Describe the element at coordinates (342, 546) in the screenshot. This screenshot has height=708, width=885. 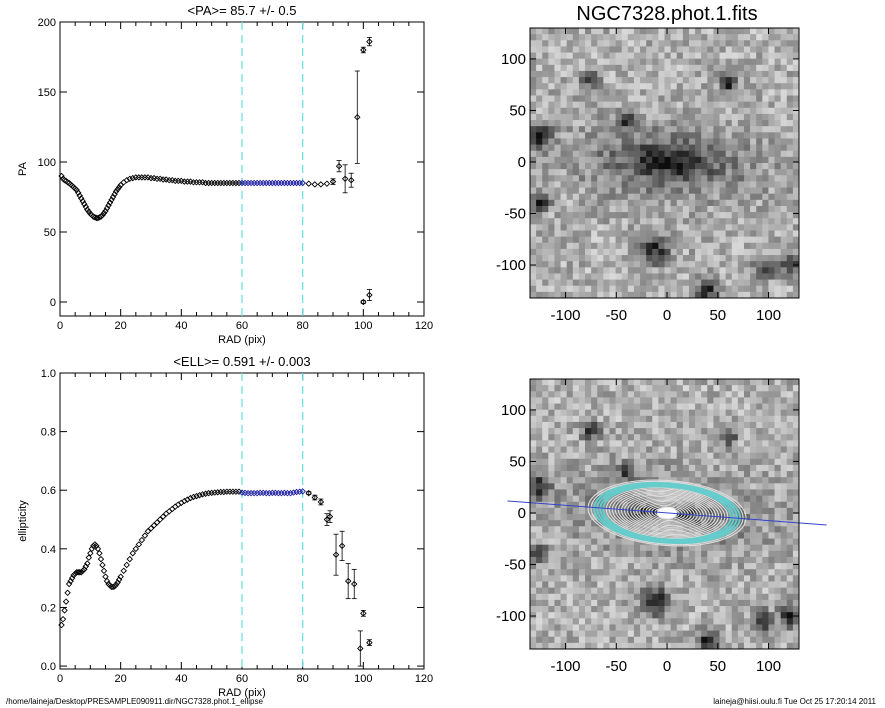
I see `ell-data-point` at that location.